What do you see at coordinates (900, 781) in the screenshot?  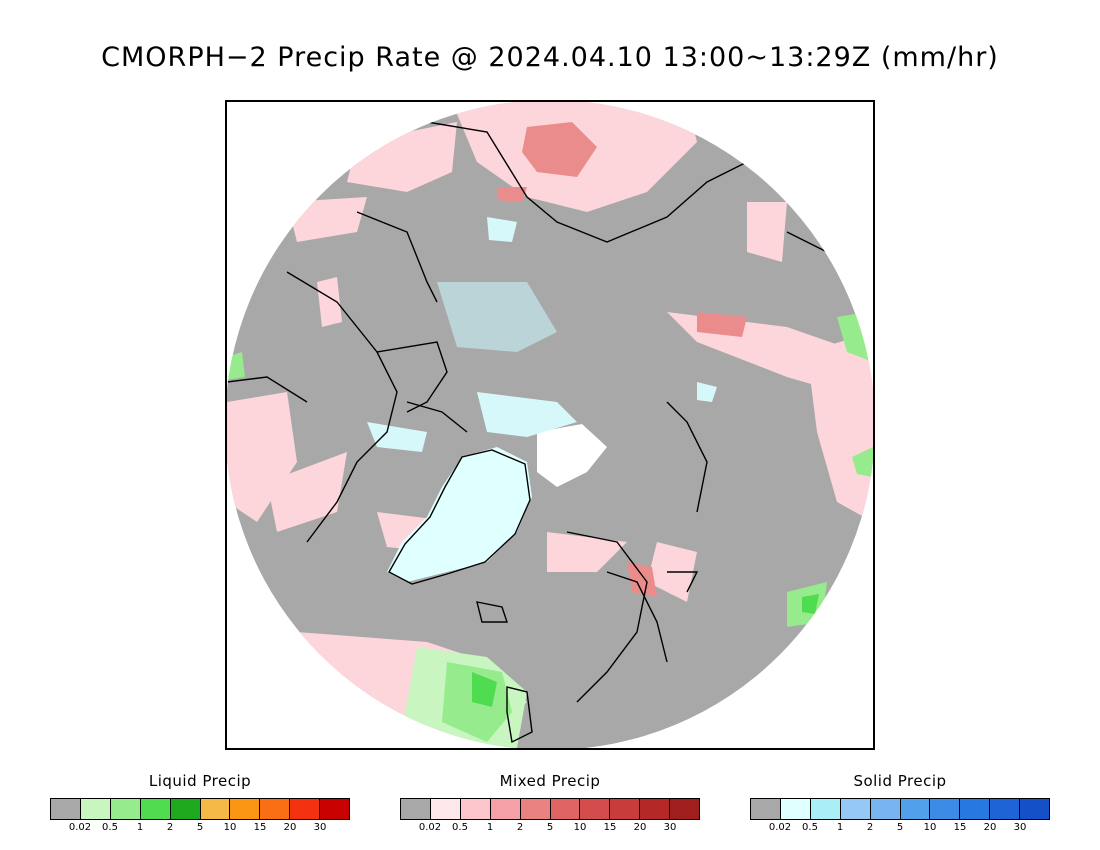 I see `legend-title: Solid Precip` at bounding box center [900, 781].